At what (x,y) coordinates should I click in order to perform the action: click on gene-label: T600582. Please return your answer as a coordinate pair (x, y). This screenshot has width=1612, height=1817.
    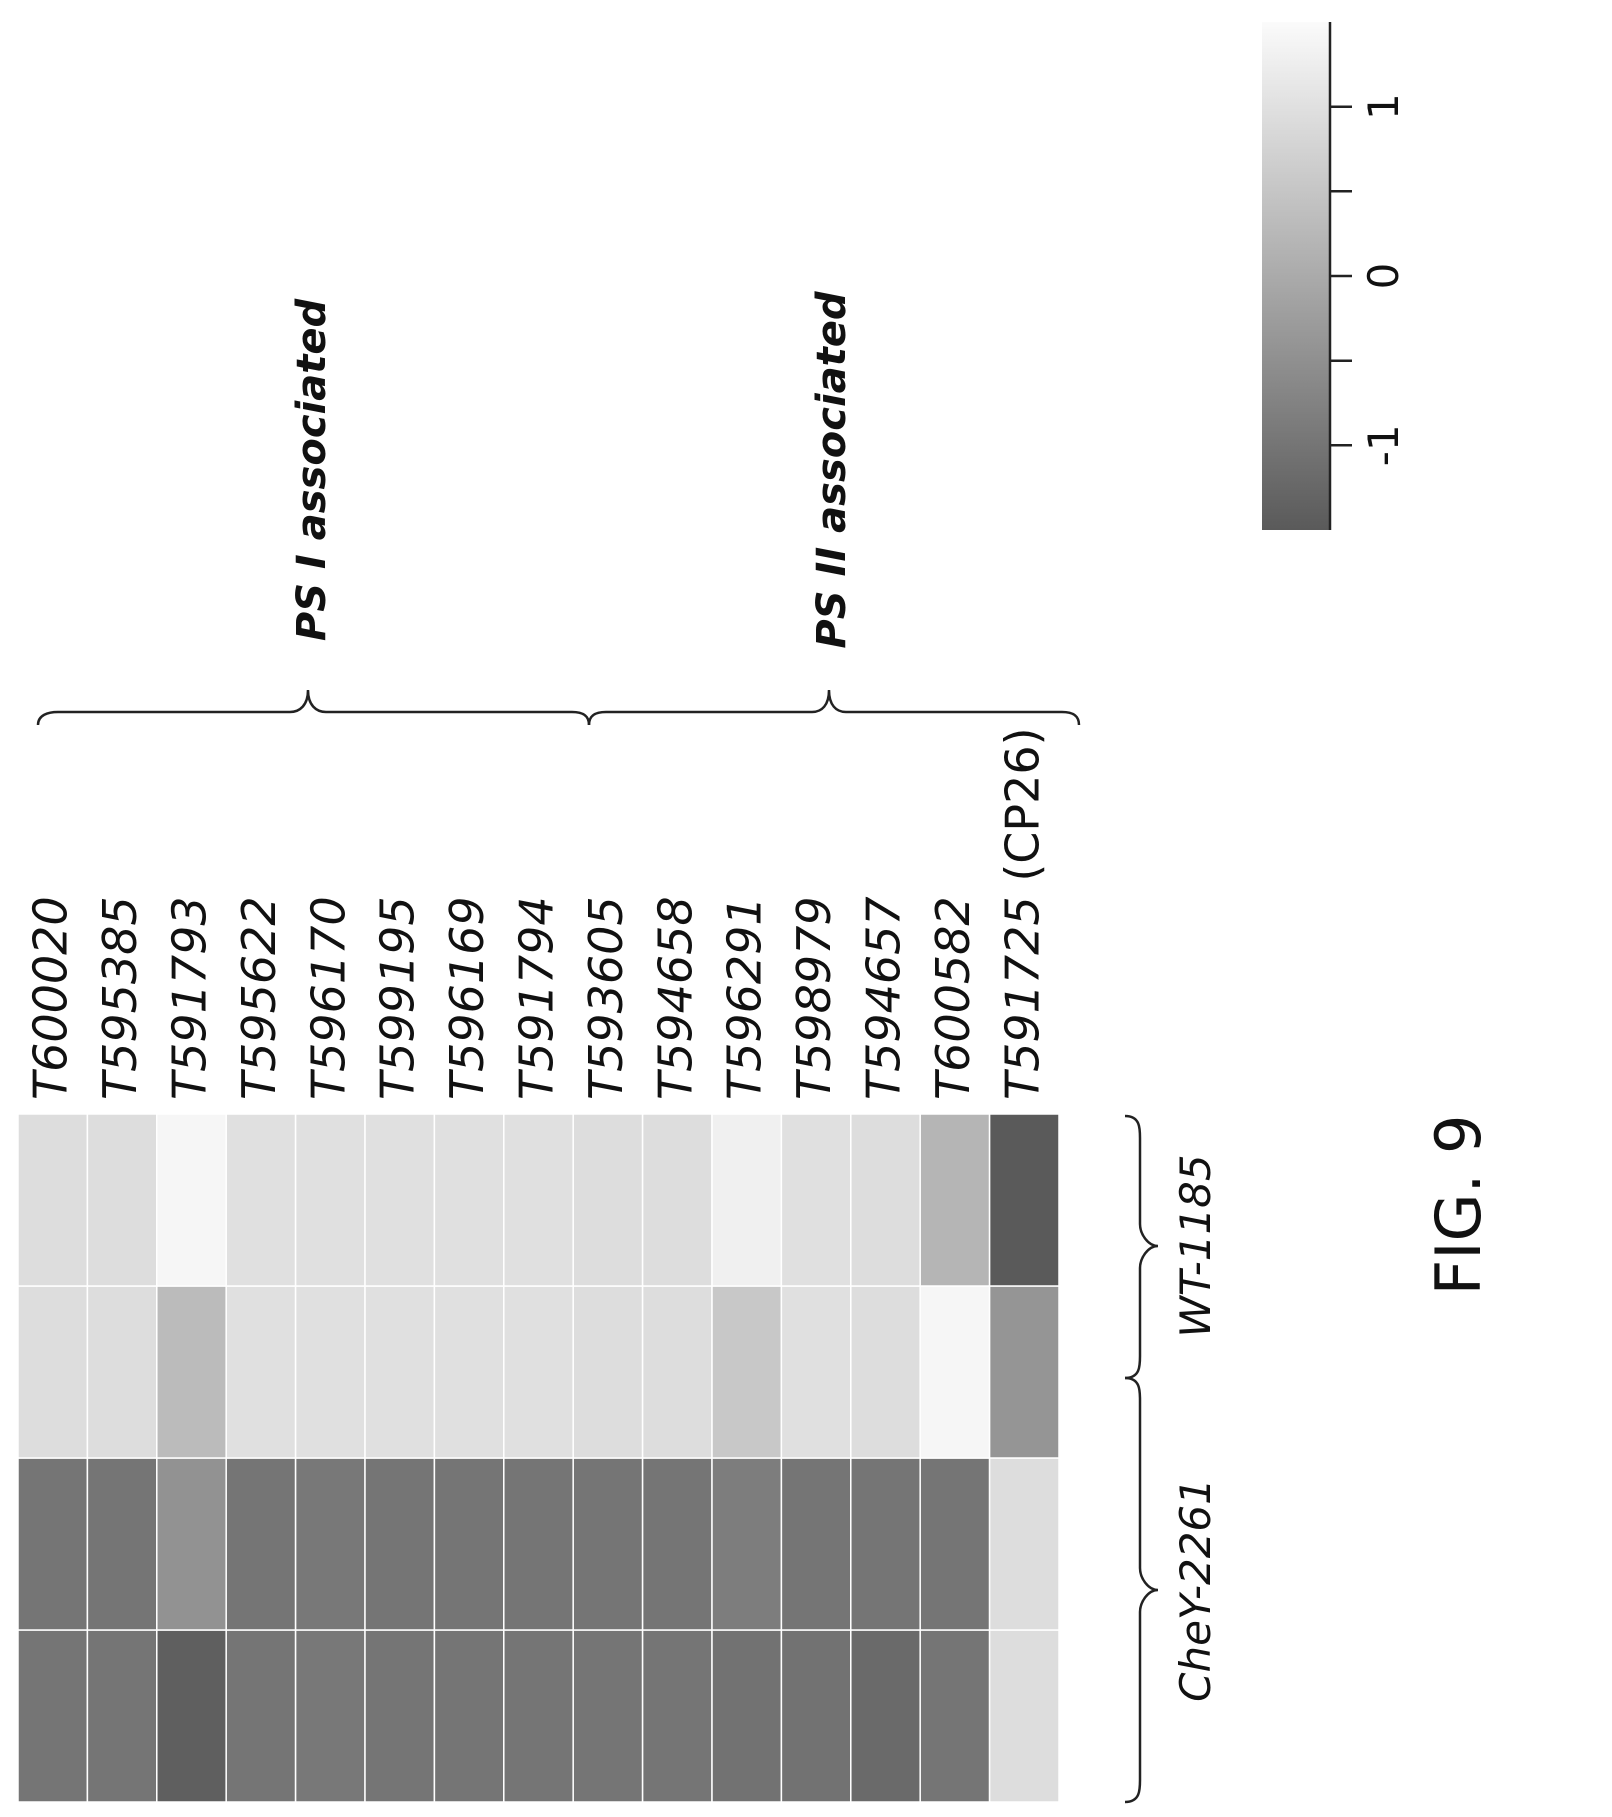
    Looking at the image, I should click on (953, 998).